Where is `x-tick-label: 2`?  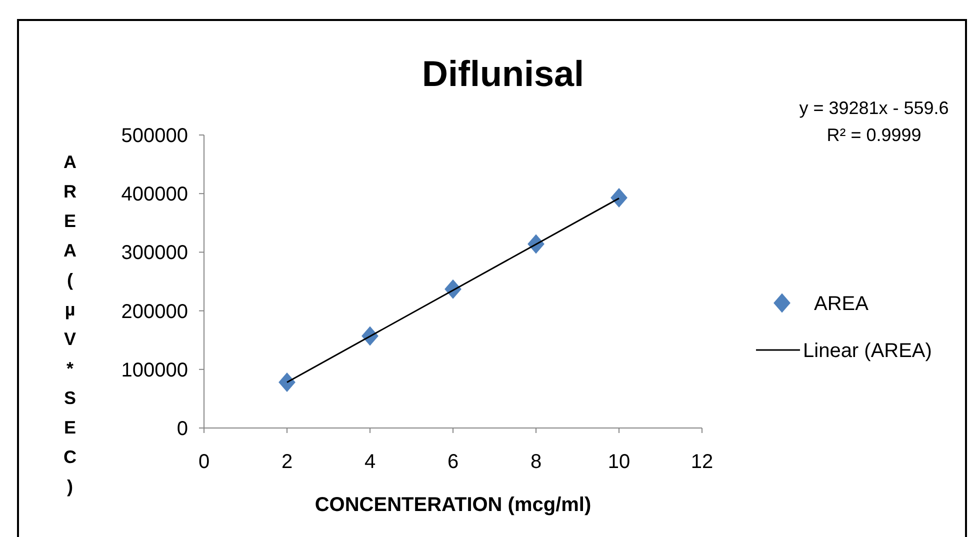 x-tick-label: 2 is located at coordinates (287, 462).